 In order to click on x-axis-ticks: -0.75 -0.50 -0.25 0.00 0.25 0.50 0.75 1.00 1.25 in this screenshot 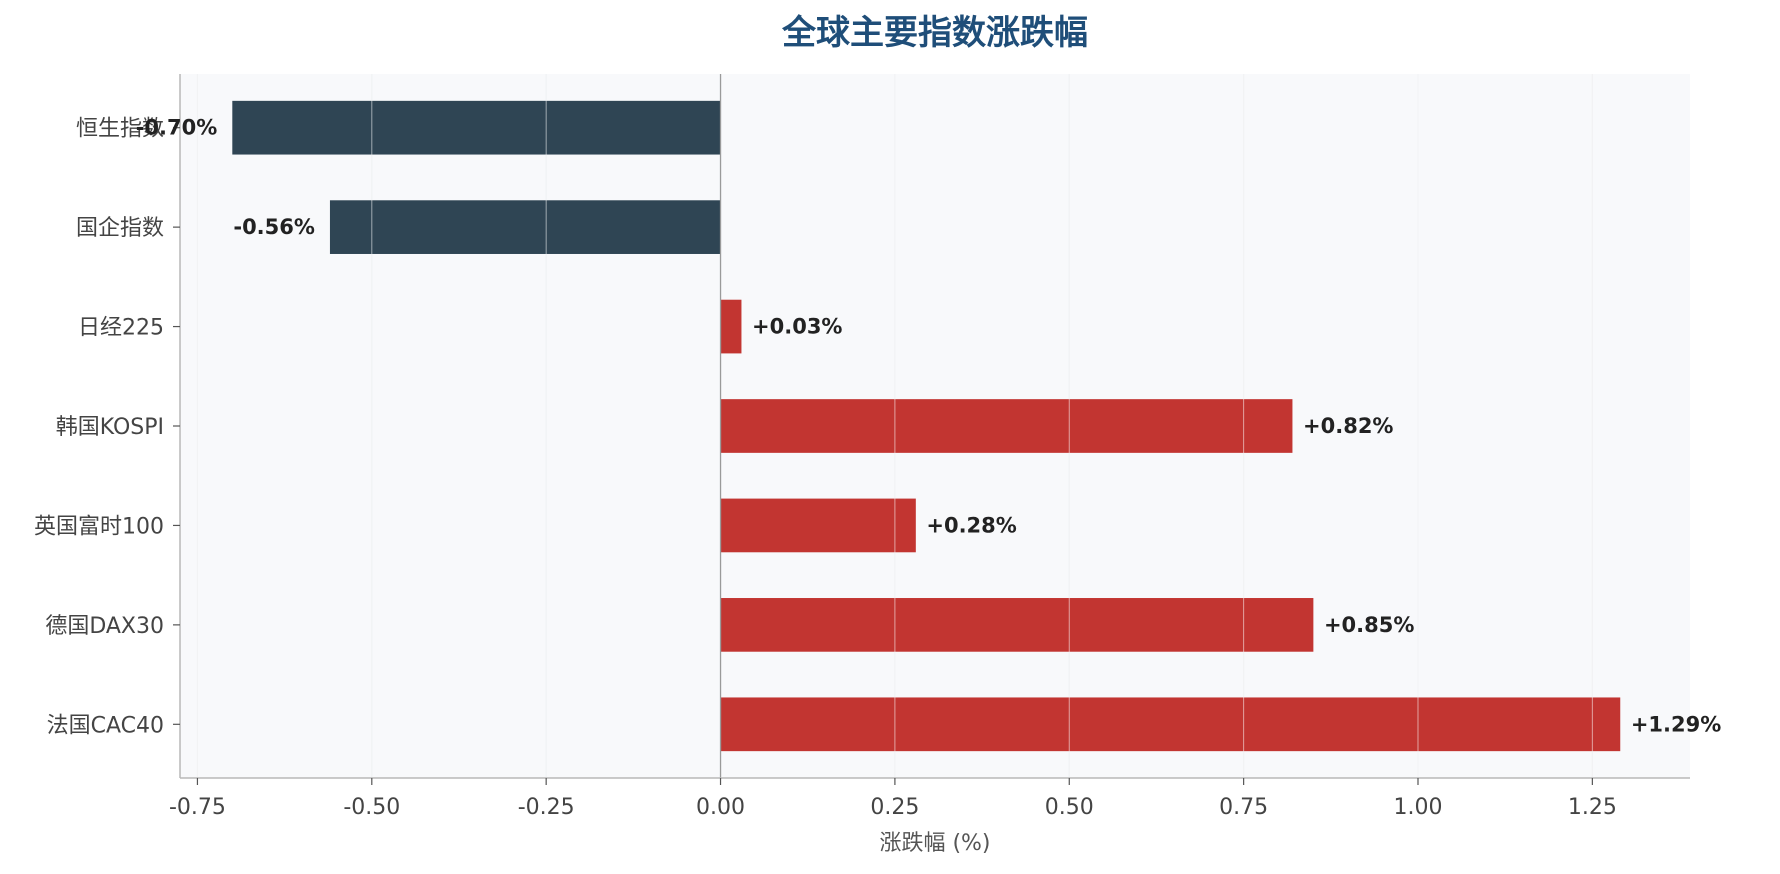, I will do `click(893, 799)`.